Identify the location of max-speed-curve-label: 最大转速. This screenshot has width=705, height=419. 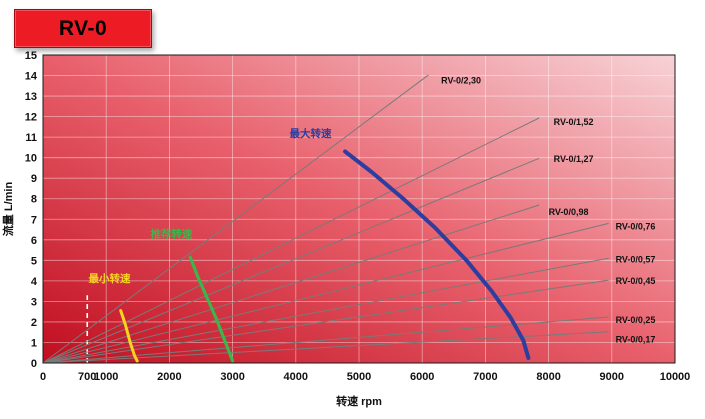
(310, 133).